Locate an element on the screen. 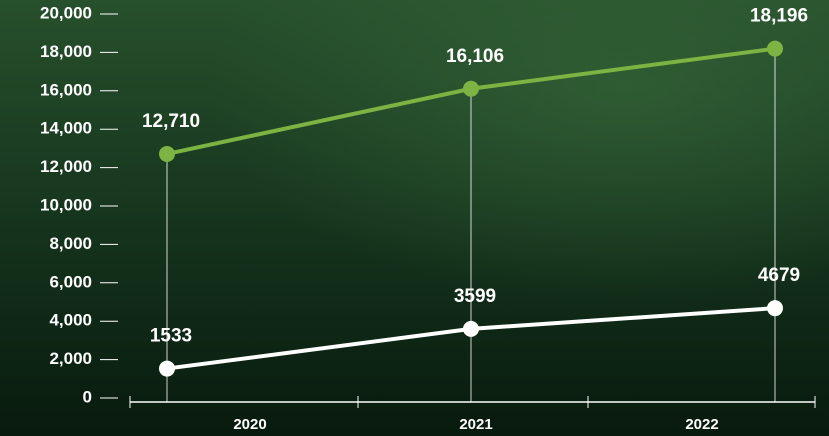 The width and height of the screenshot is (829, 436). x-tick-label: 2020 is located at coordinates (249, 424).